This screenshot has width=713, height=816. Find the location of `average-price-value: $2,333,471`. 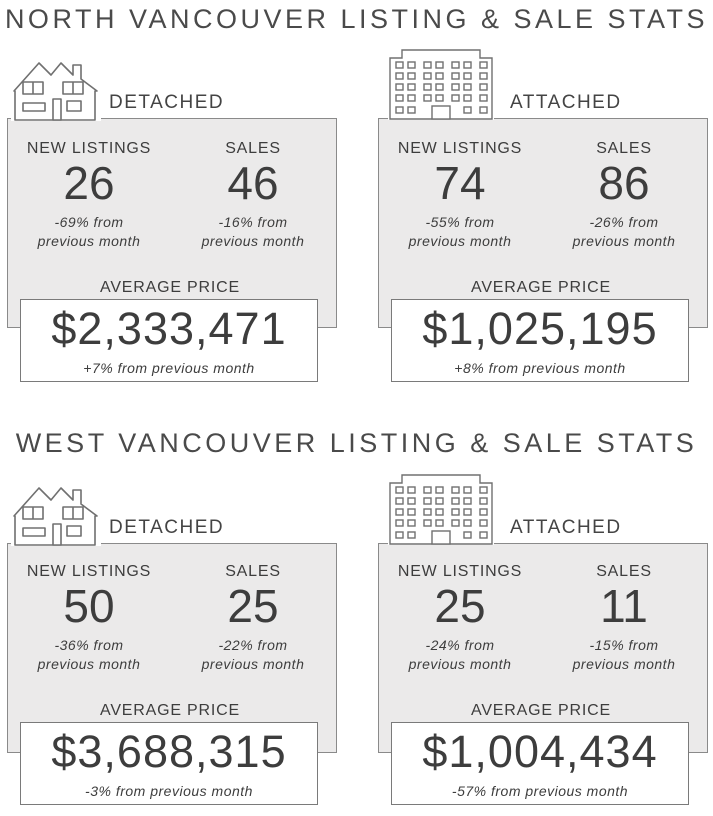

average-price-value: $2,333,471 is located at coordinates (169, 328).